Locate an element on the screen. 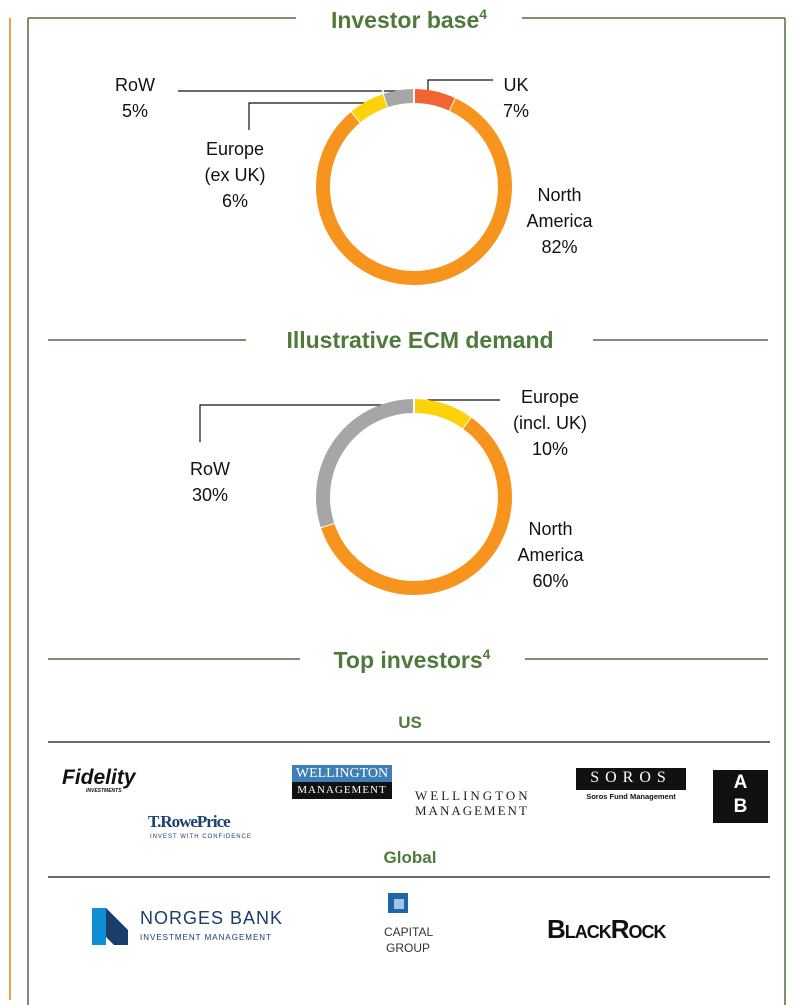 This screenshot has width=795, height=1005. value-label: 7% is located at coordinates (515, 111).